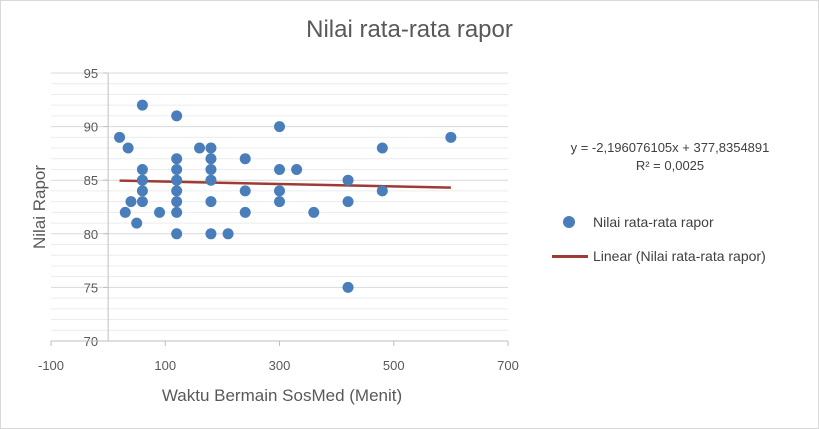  I want to click on y-tick-label: 75, so click(91, 287).